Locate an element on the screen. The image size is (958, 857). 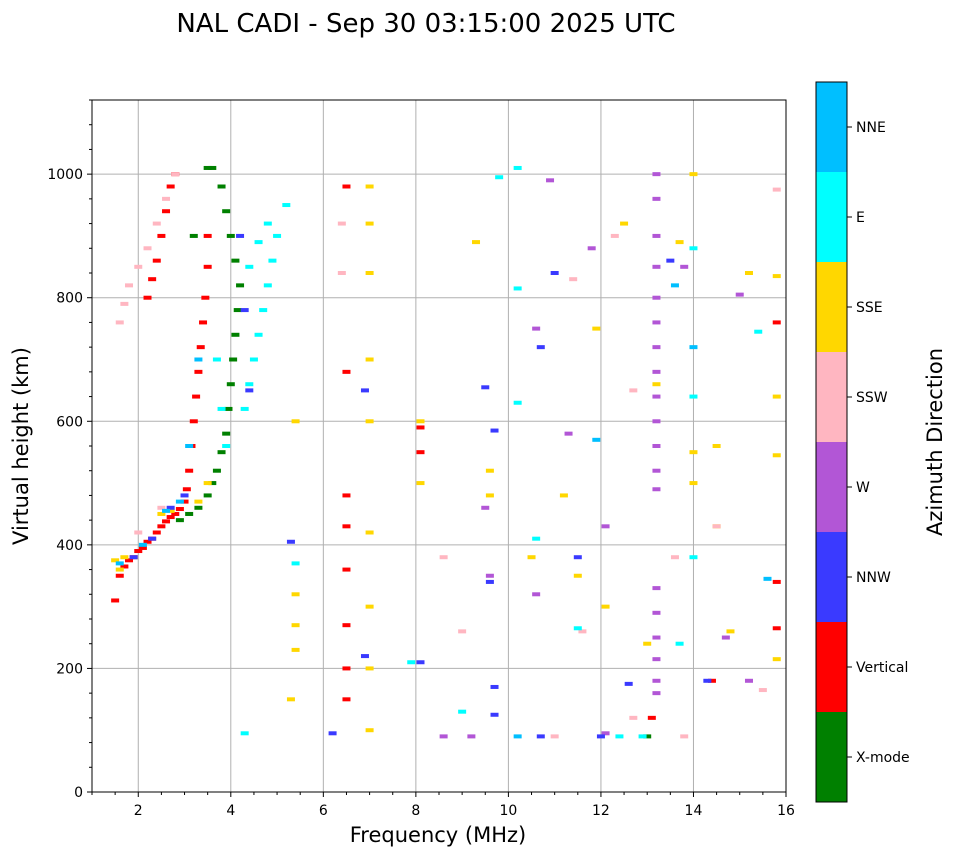
colorbar-frame is located at coordinates (831, 442).